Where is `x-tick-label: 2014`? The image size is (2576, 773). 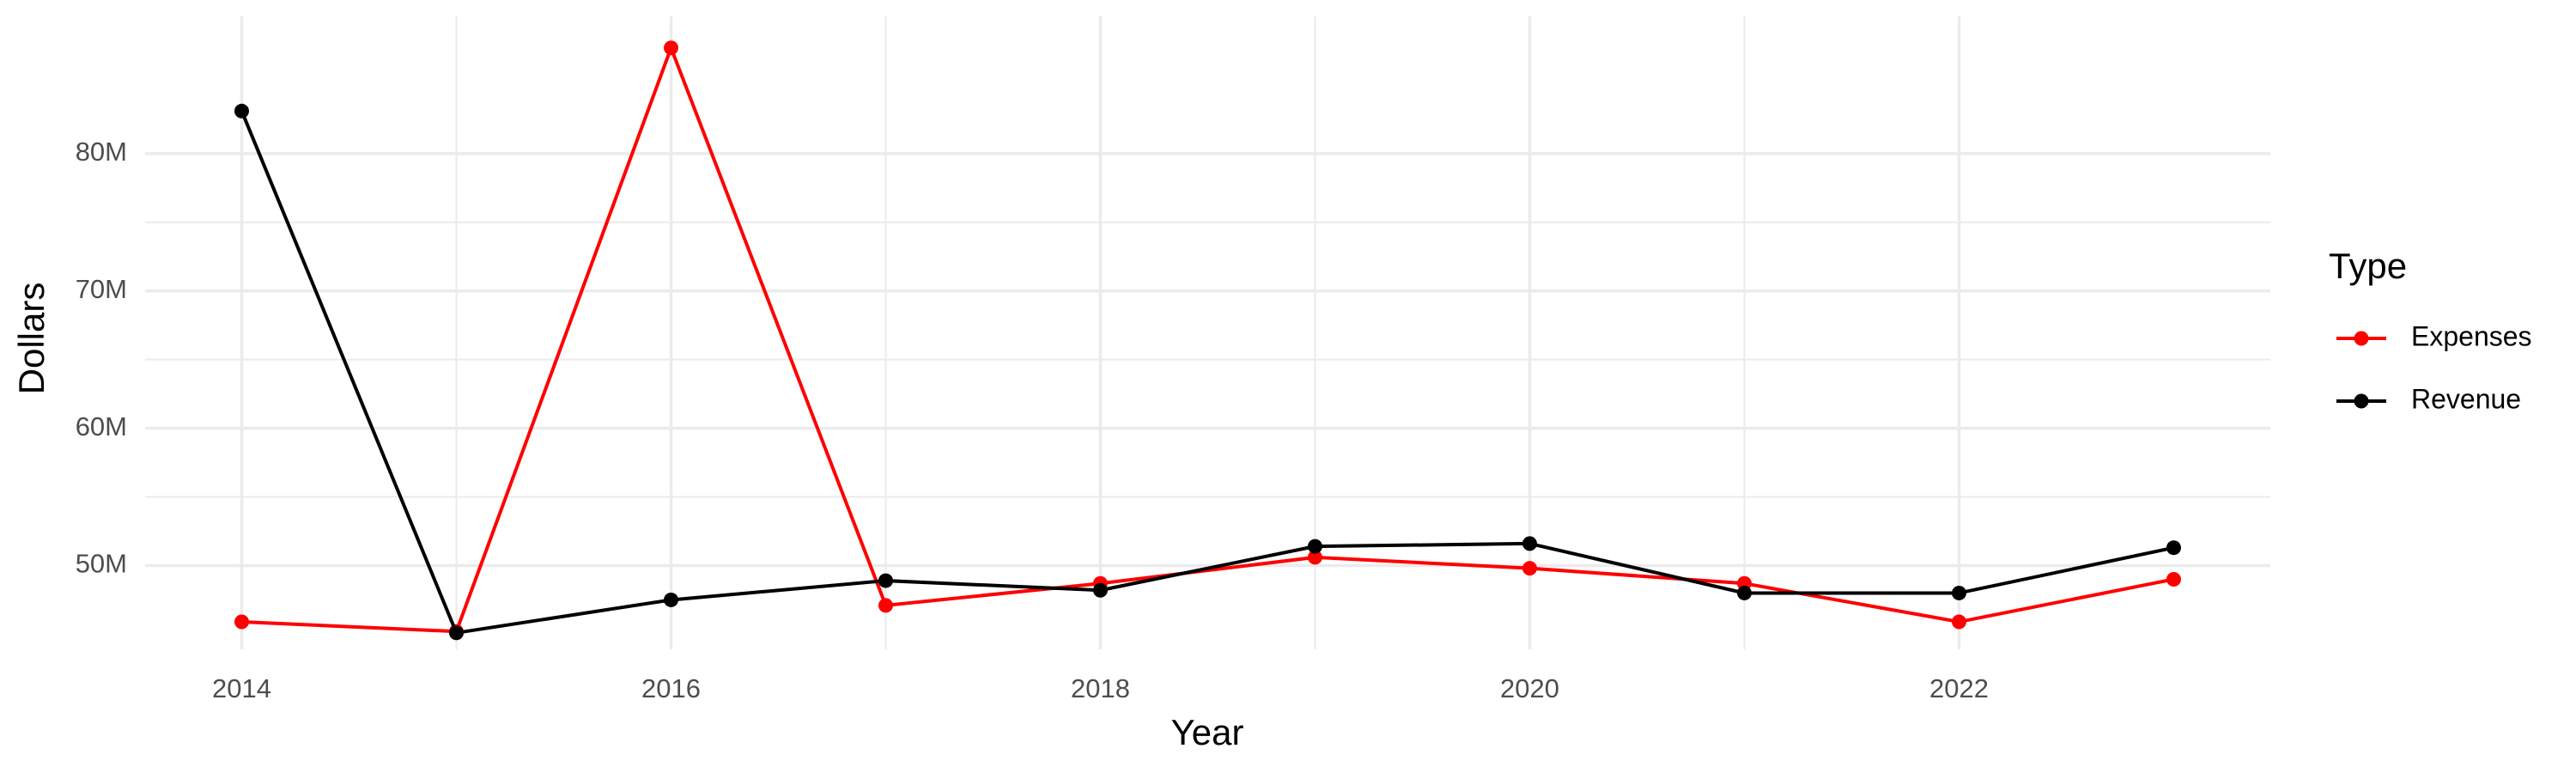 x-tick-label: 2014 is located at coordinates (241, 688).